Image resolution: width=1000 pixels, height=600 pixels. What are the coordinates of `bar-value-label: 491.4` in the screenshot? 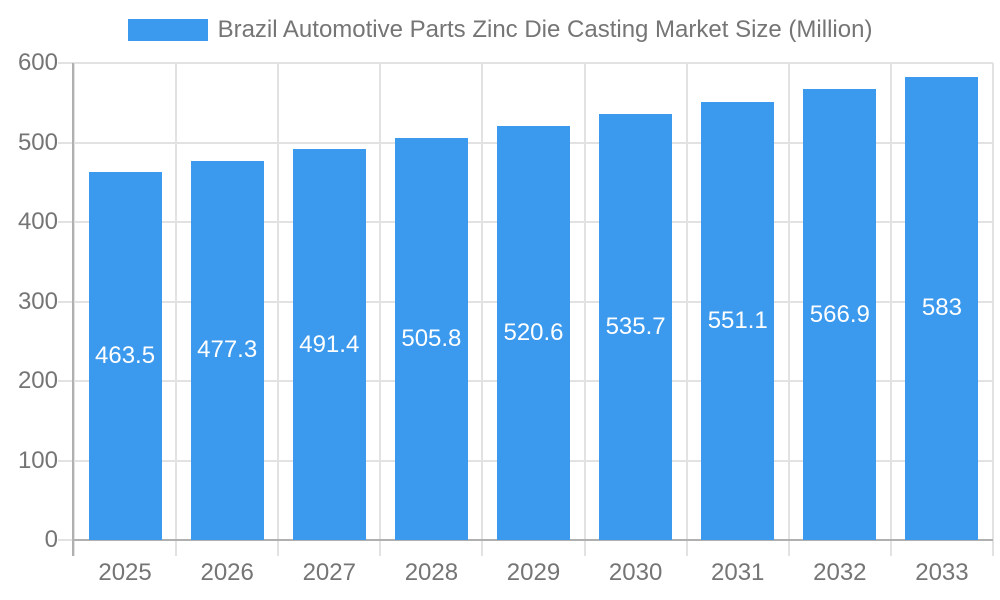 It's located at (329, 344).